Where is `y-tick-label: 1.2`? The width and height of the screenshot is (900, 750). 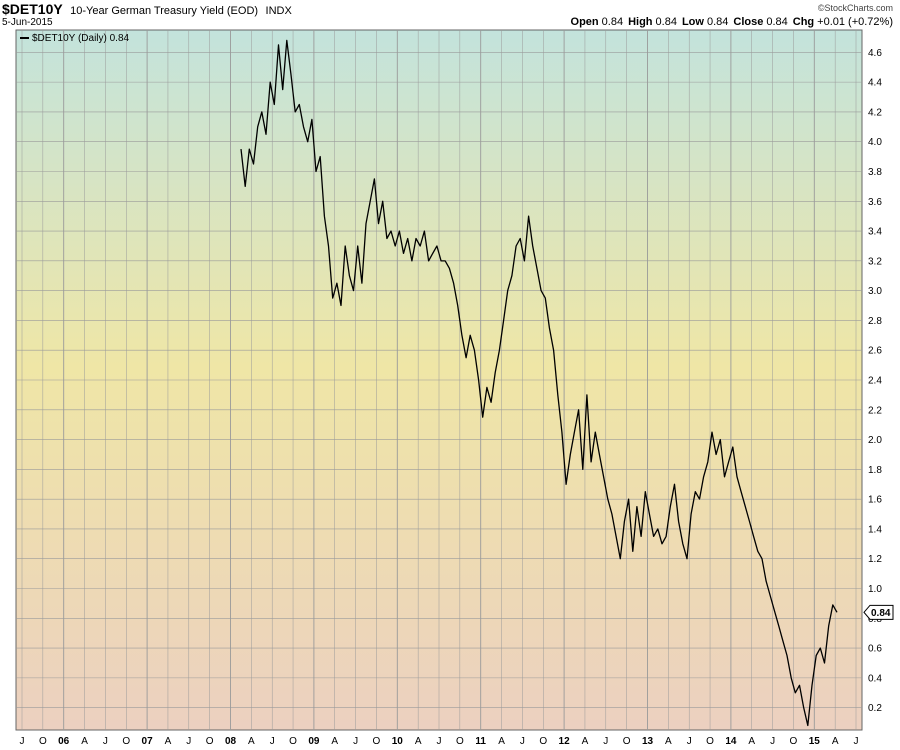 y-tick-label: 1.2 is located at coordinates (875, 559).